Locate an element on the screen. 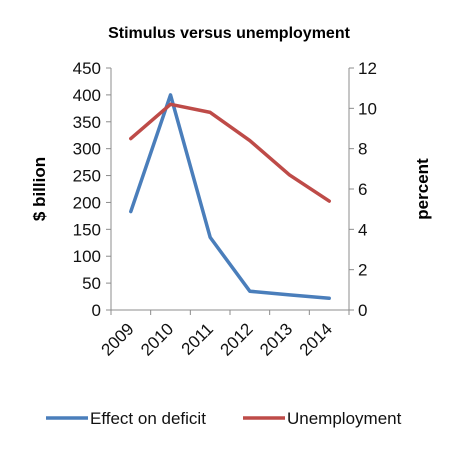  legend: Effect on deficit Unemployment is located at coordinates (224, 418).